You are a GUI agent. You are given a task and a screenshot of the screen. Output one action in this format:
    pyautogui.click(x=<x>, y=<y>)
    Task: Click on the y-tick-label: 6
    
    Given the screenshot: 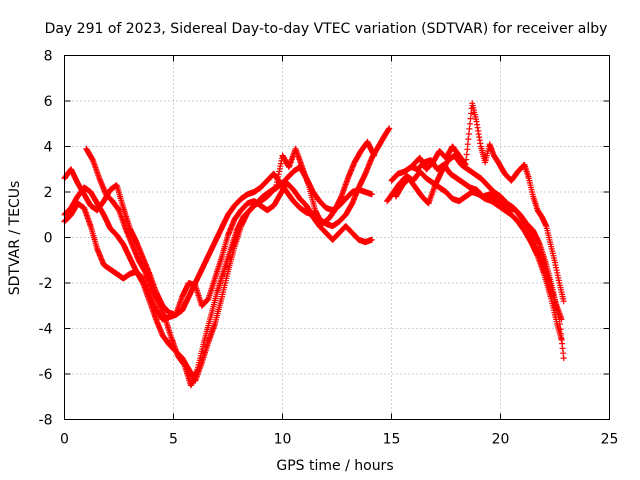 What is the action you would take?
    pyautogui.click(x=48, y=102)
    